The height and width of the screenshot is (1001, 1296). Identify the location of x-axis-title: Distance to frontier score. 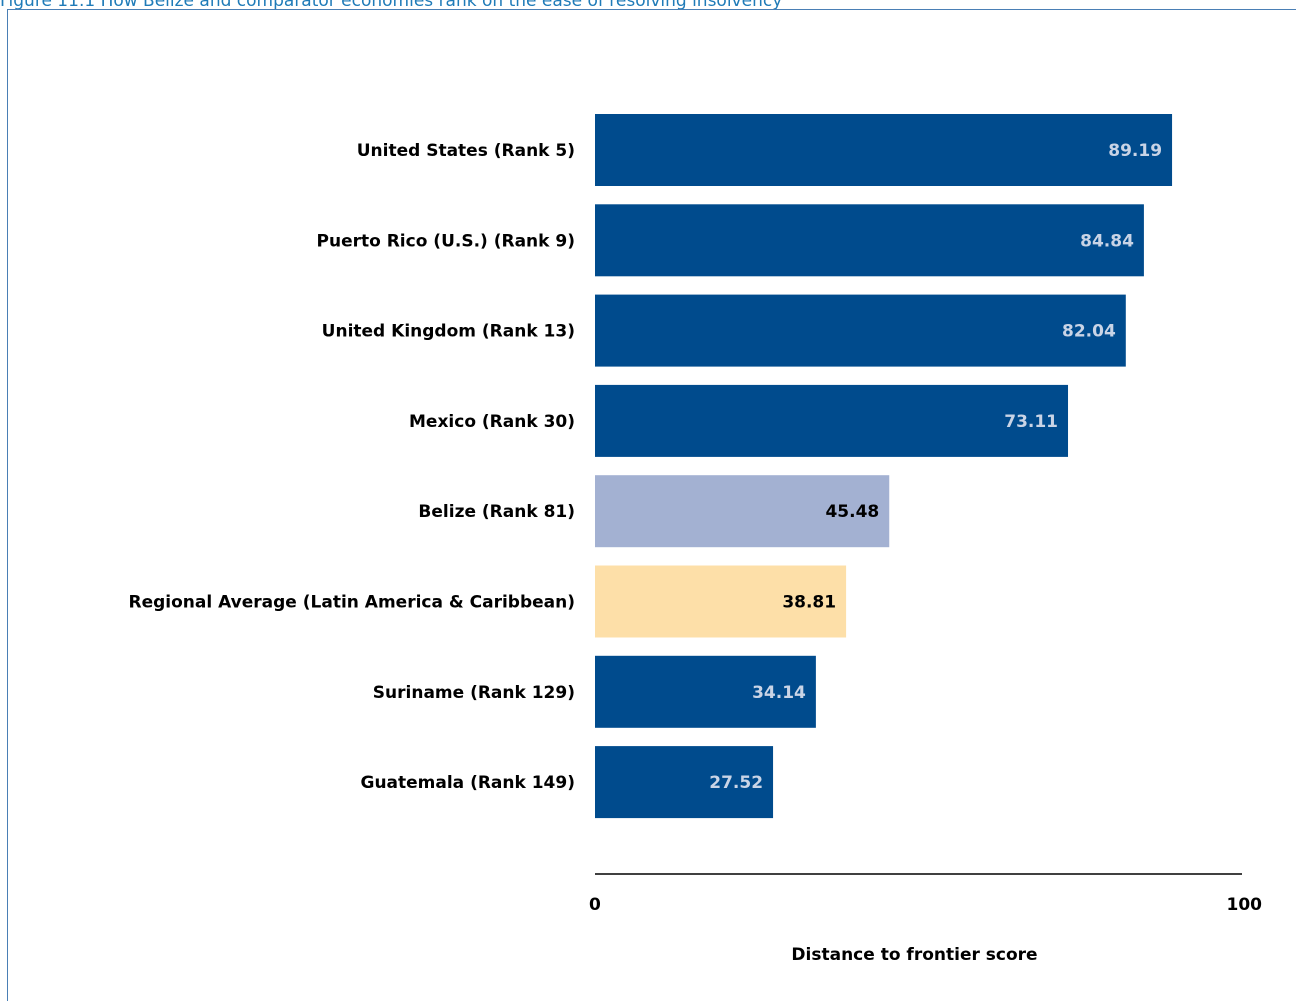
(914, 955).